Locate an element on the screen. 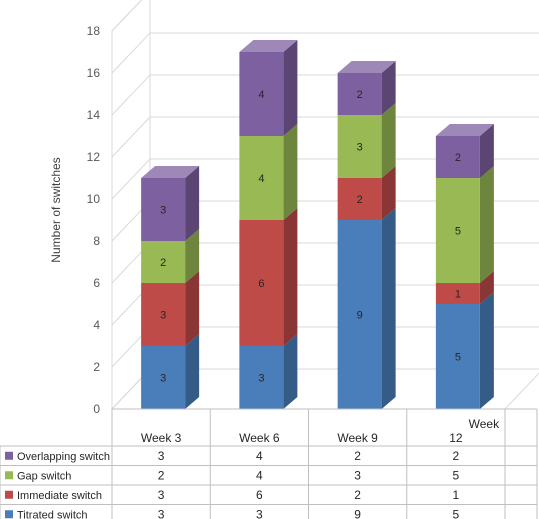 This screenshot has height=519, width=539. category-label: Week 9 is located at coordinates (357, 438).